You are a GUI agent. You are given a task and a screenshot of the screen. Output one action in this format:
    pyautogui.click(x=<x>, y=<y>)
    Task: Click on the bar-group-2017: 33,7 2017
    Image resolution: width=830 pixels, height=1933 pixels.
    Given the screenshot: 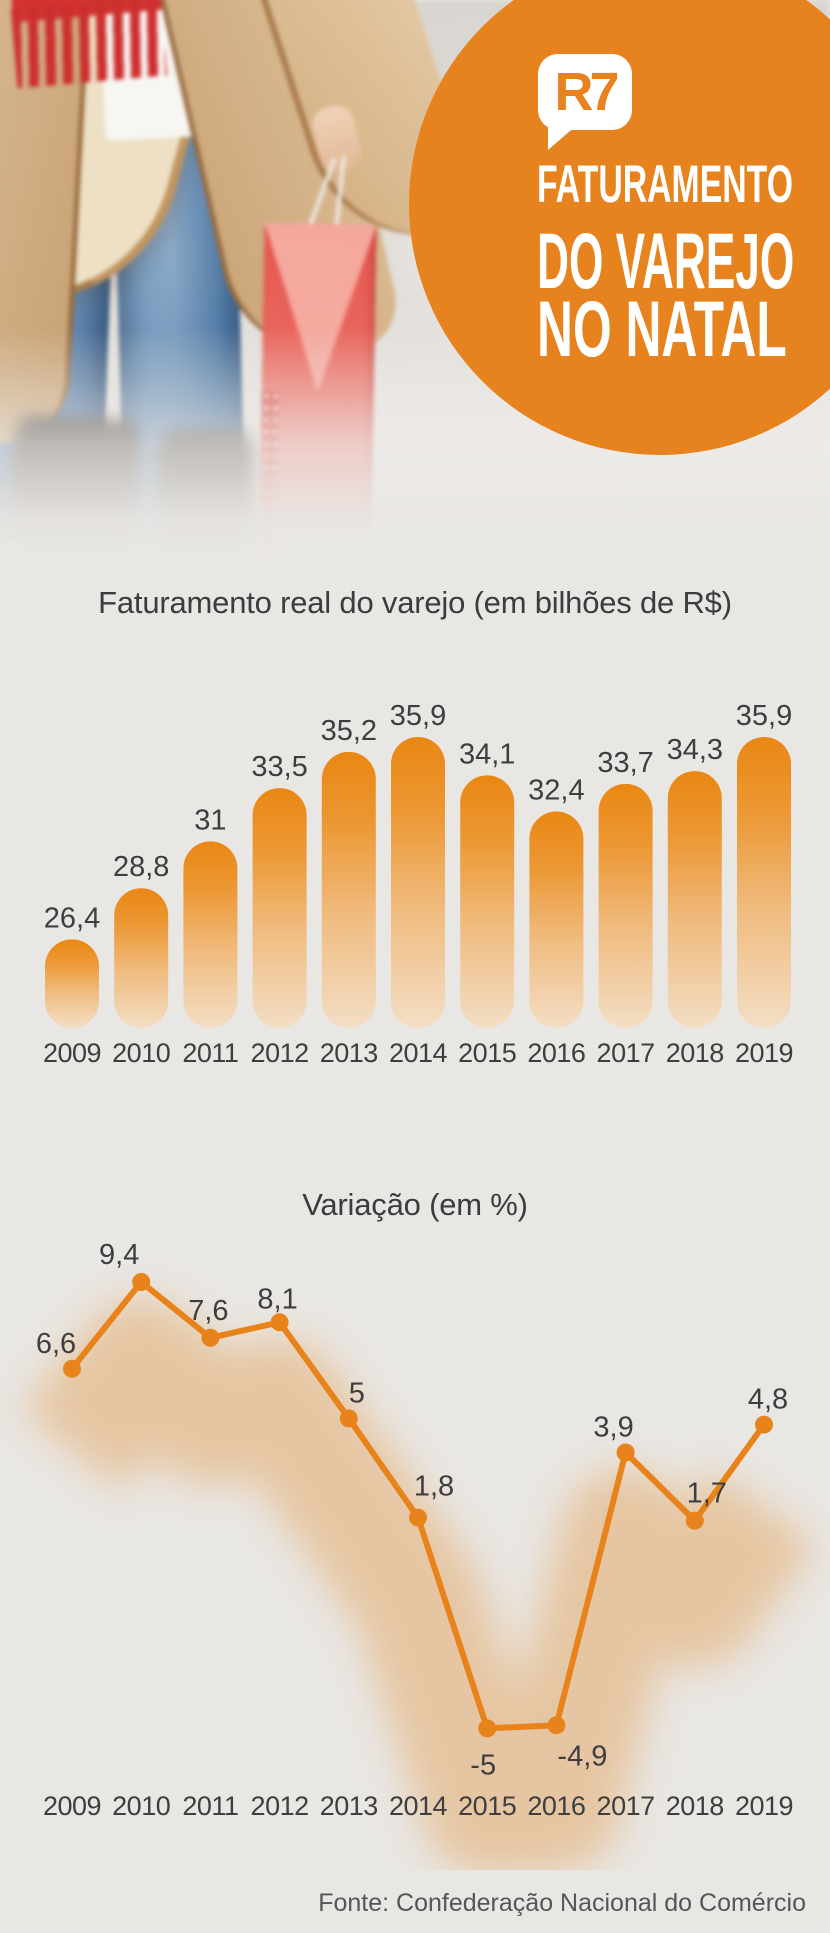 What is the action you would take?
    pyautogui.click(x=626, y=907)
    